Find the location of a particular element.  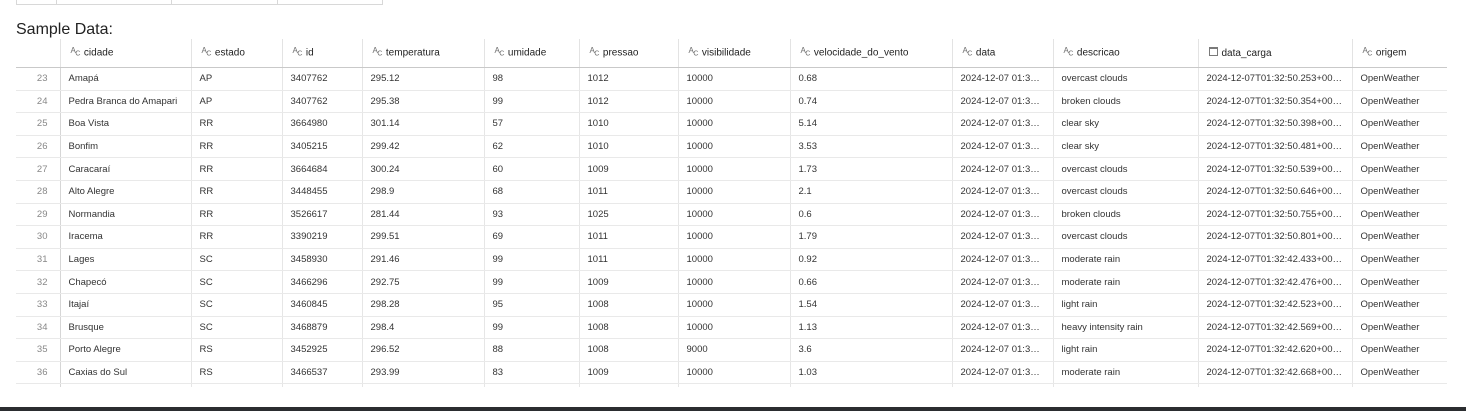

cell-velocidade-do-vento: 1.54 is located at coordinates (871, 305).